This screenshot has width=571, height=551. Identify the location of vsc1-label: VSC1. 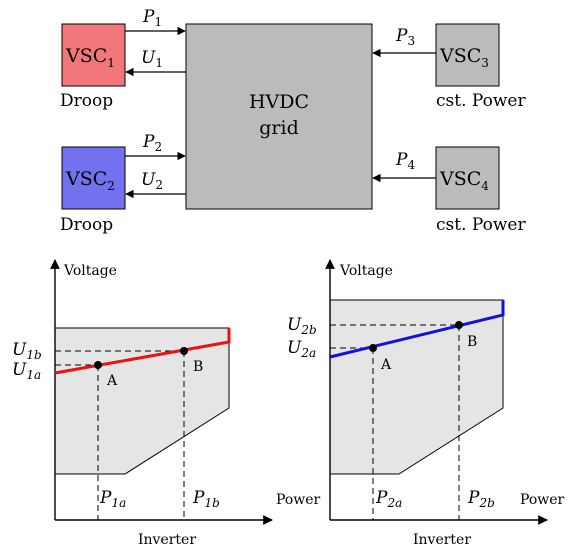
(90, 57).